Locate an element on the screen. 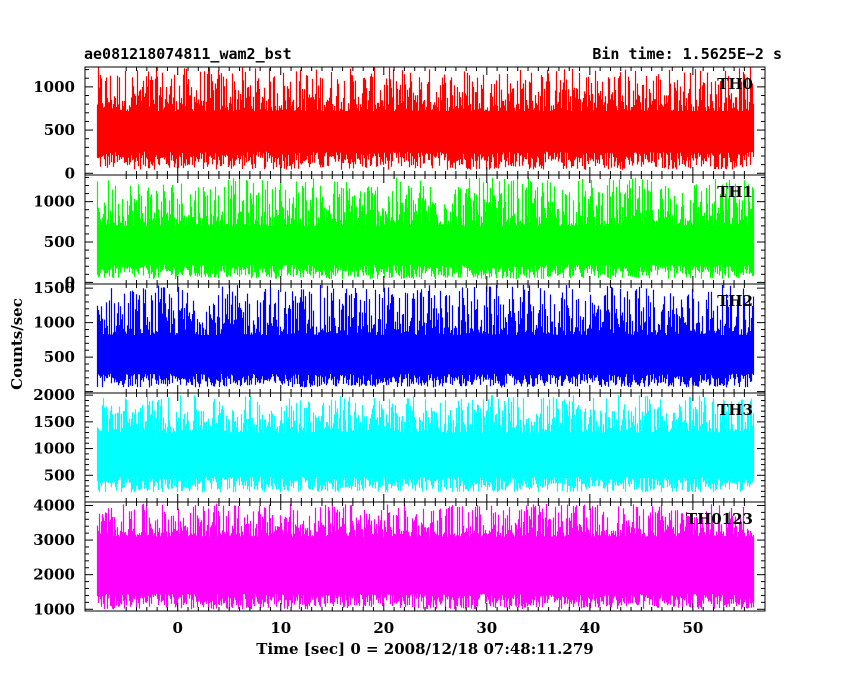  x-tick-label: 20 is located at coordinates (383, 628).